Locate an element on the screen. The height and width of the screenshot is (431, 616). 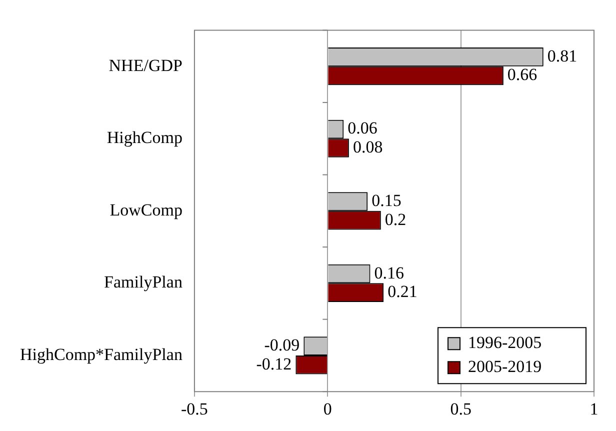
data-label: 0.16 is located at coordinates (389, 272).